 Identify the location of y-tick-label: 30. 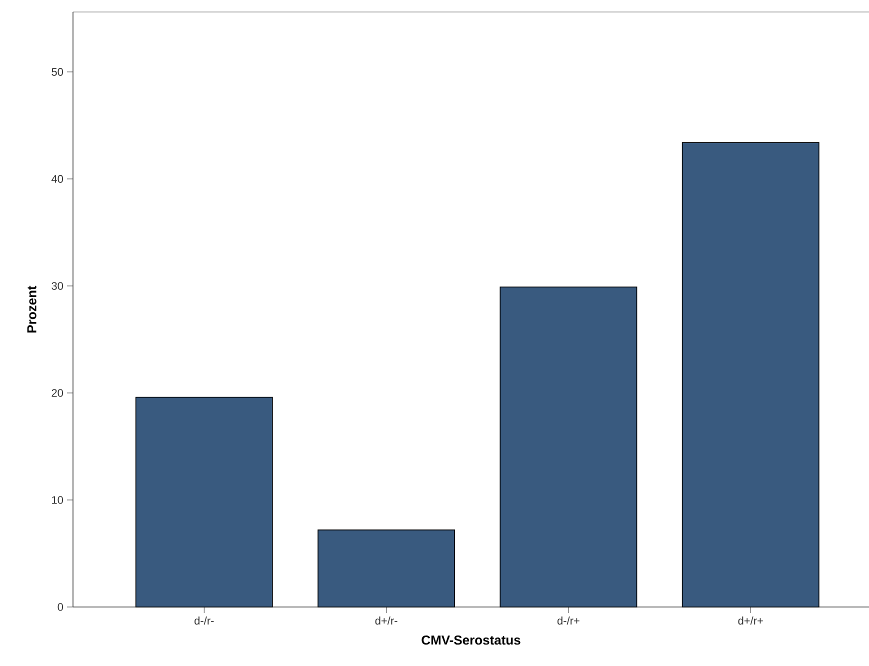
(58, 286).